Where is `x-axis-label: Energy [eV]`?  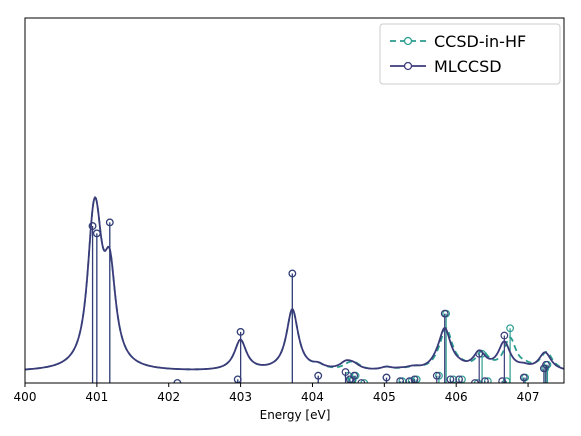
x-axis-label: Energy [eV] is located at coordinates (295, 415).